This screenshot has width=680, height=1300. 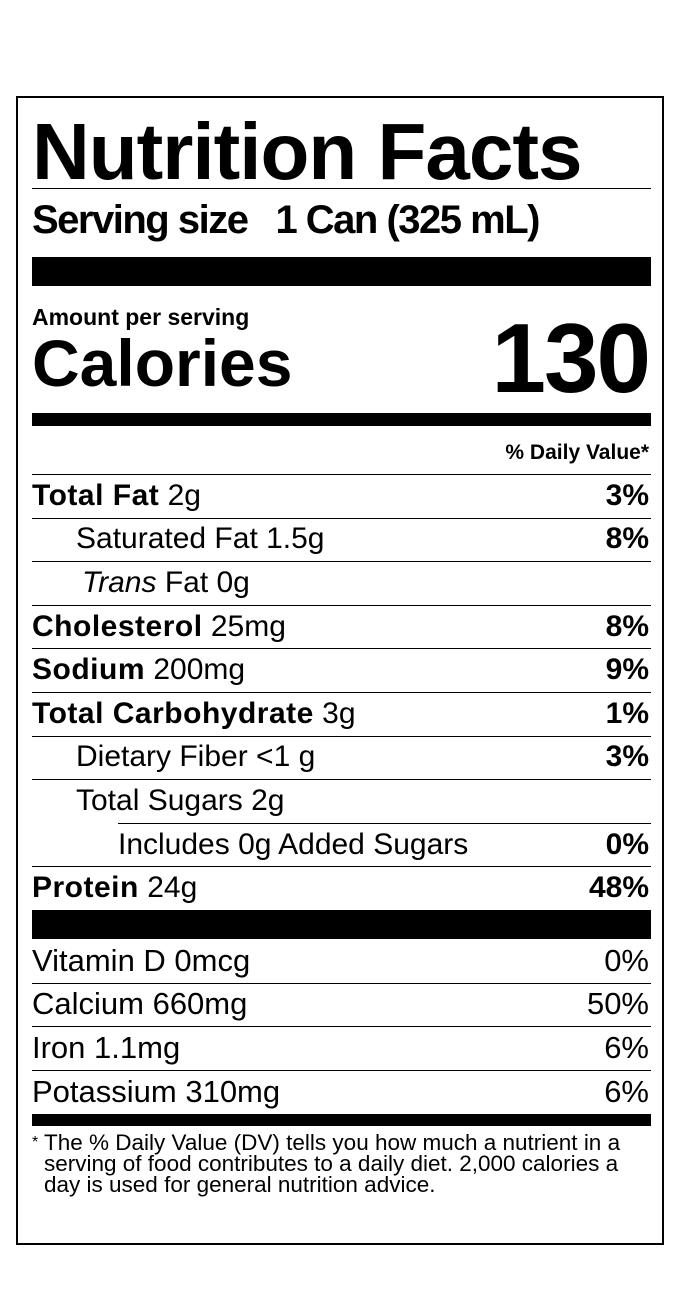 I want to click on nutrient-row-added-sugars: Includes 0g Added Sugars 0%, so click(x=341, y=844).